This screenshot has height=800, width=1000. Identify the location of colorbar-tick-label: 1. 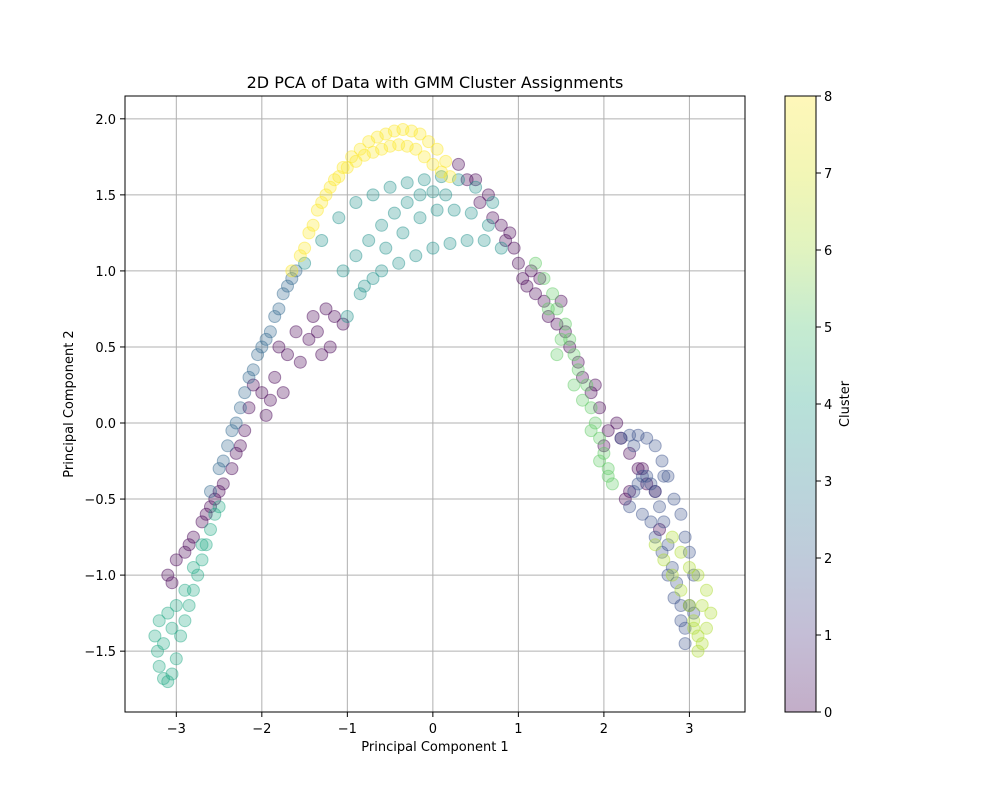
(828, 636).